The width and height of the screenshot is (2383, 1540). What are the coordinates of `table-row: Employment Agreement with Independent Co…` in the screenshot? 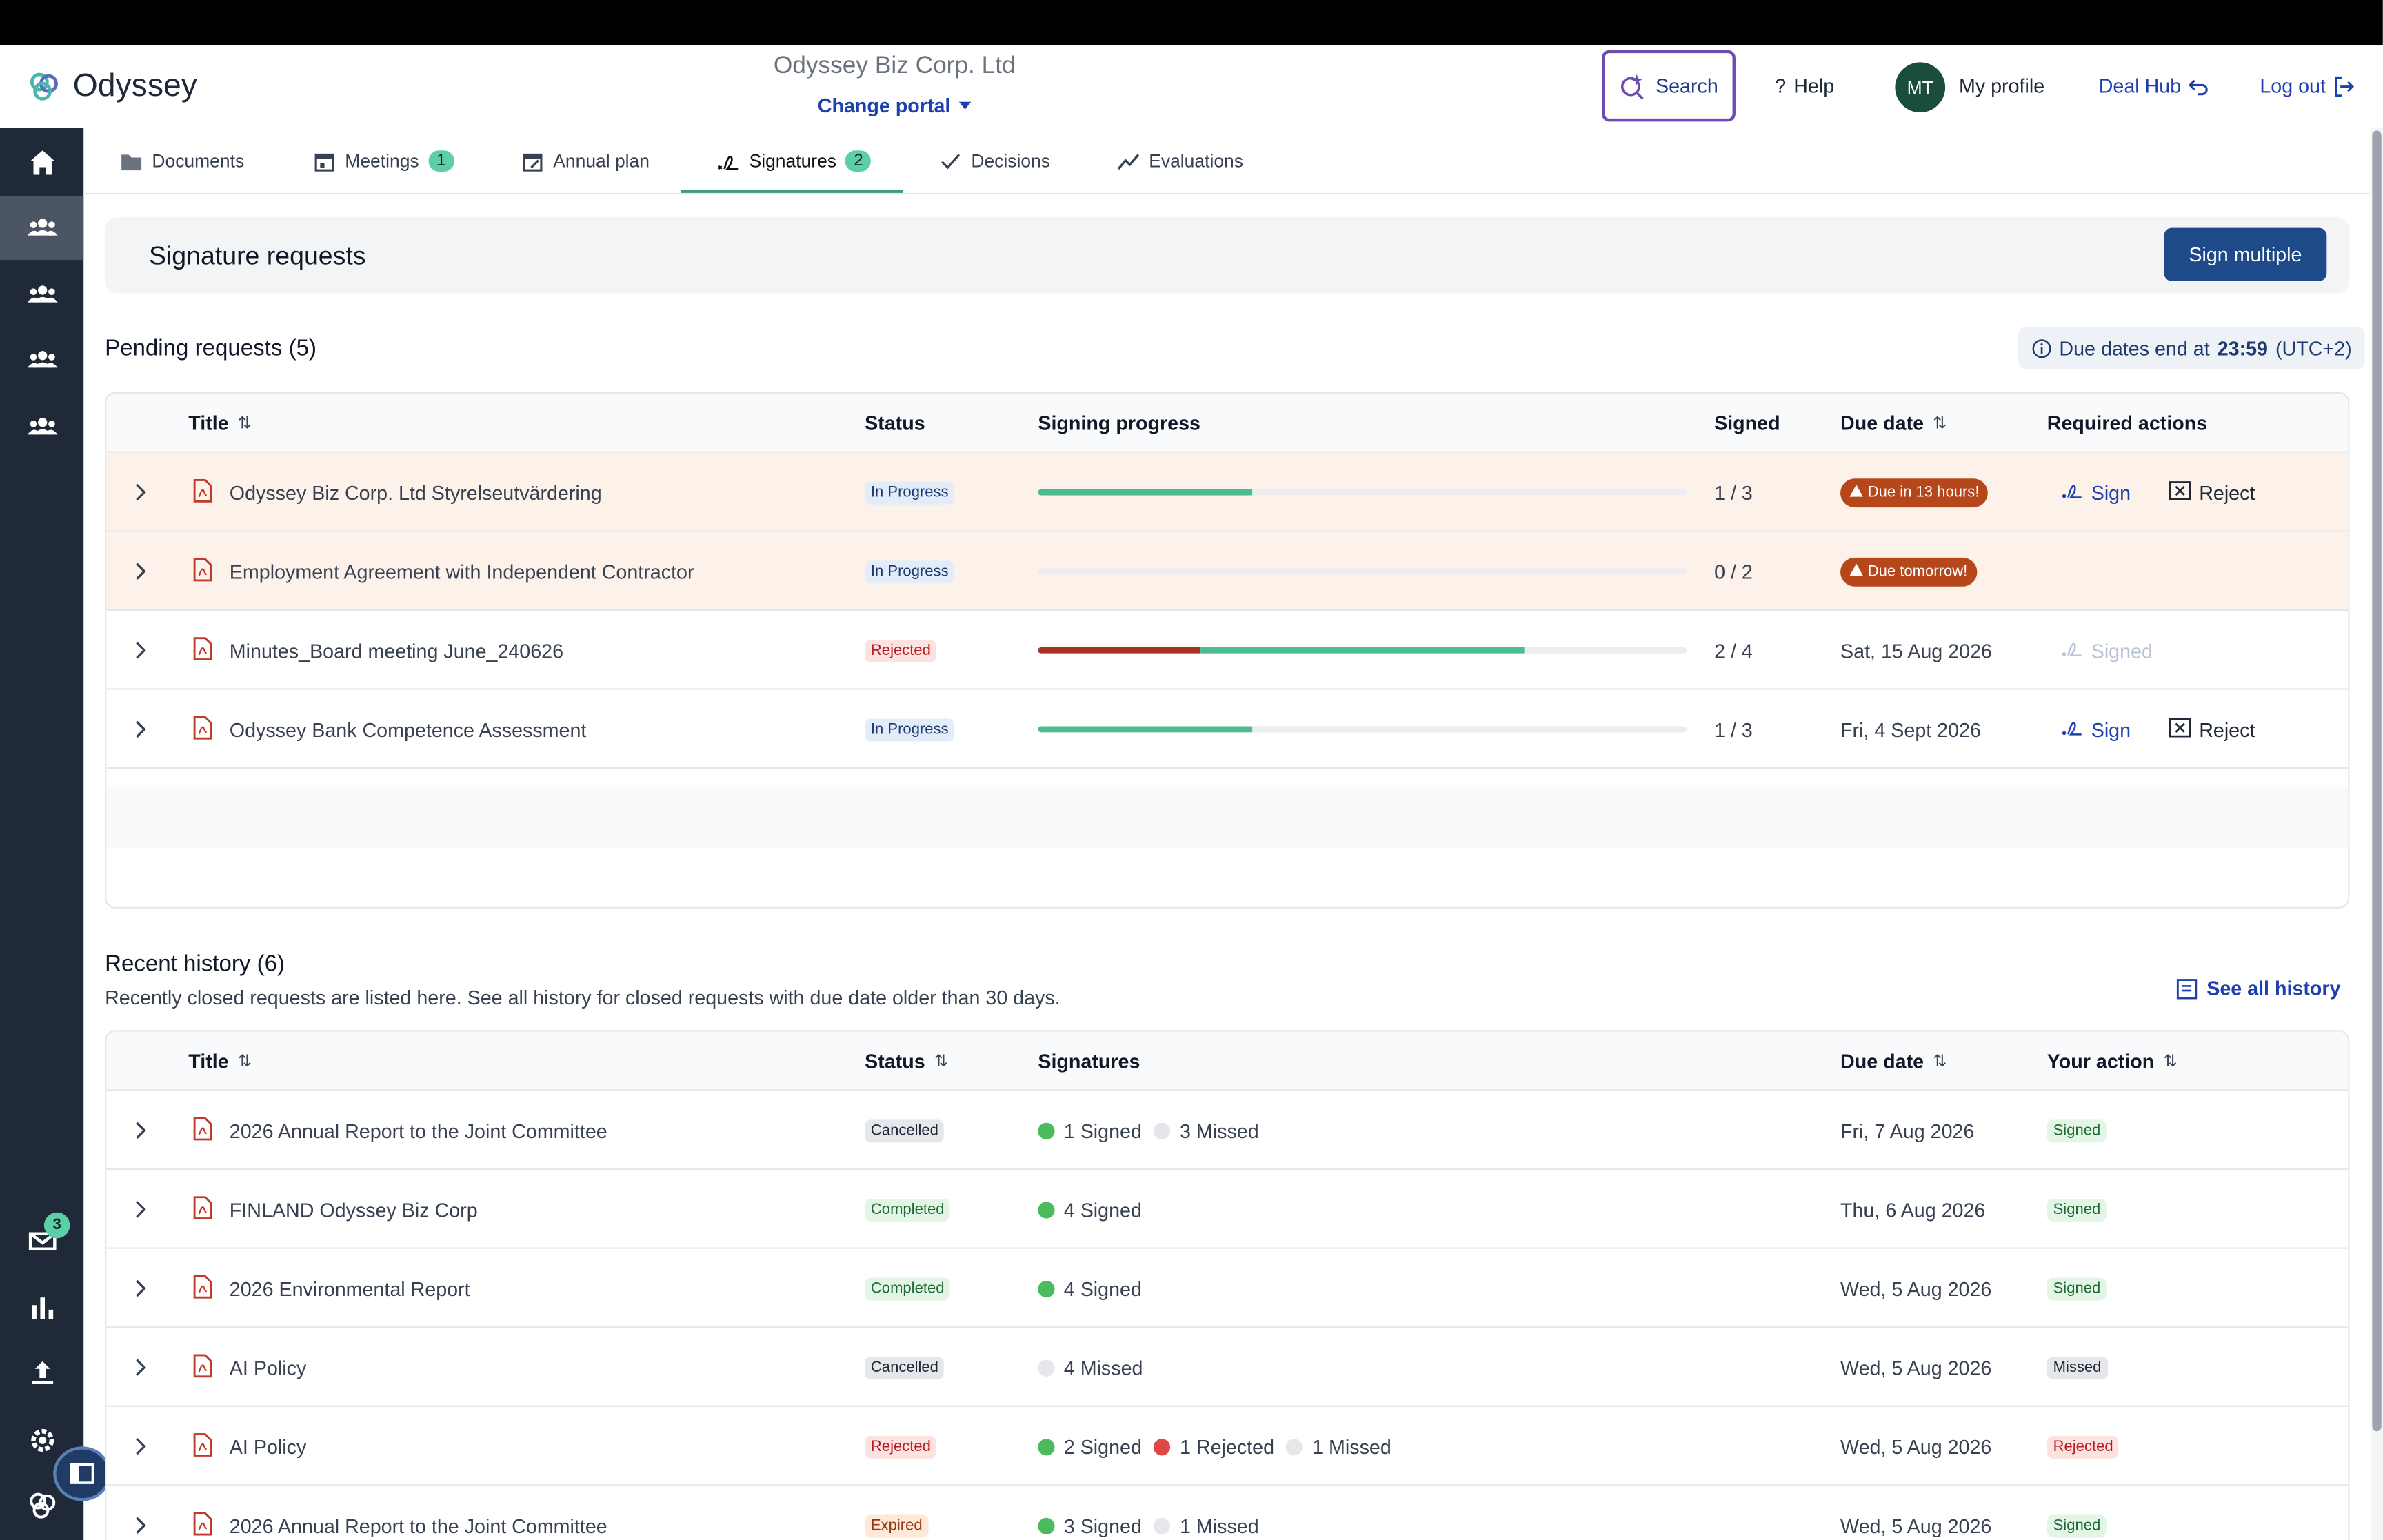 It's located at (1227, 571).